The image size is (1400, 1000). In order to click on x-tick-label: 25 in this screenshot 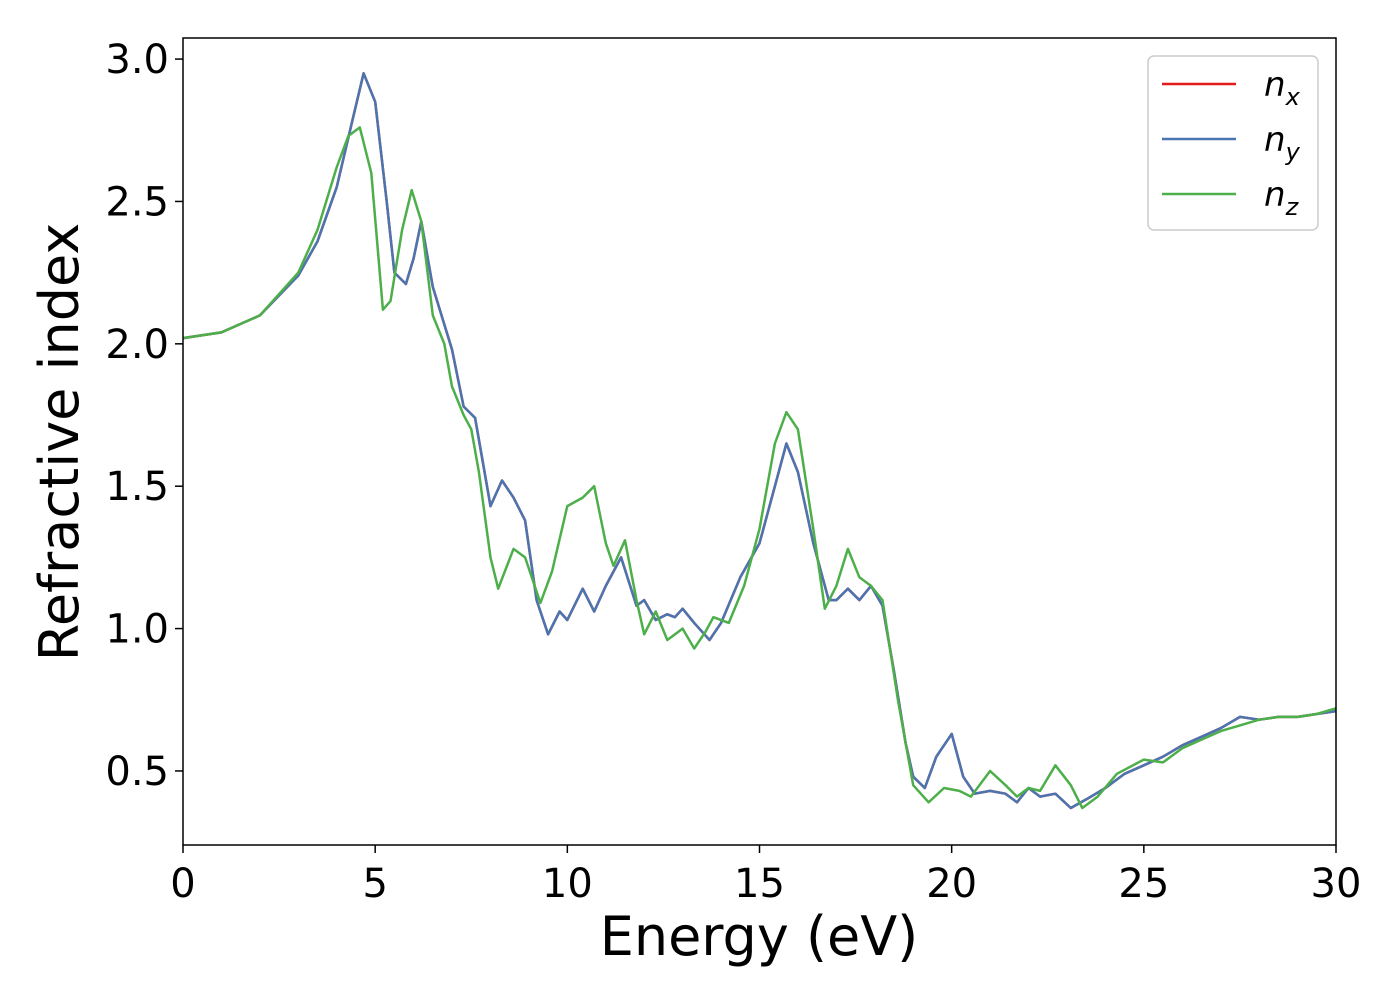, I will do `click(1143, 884)`.